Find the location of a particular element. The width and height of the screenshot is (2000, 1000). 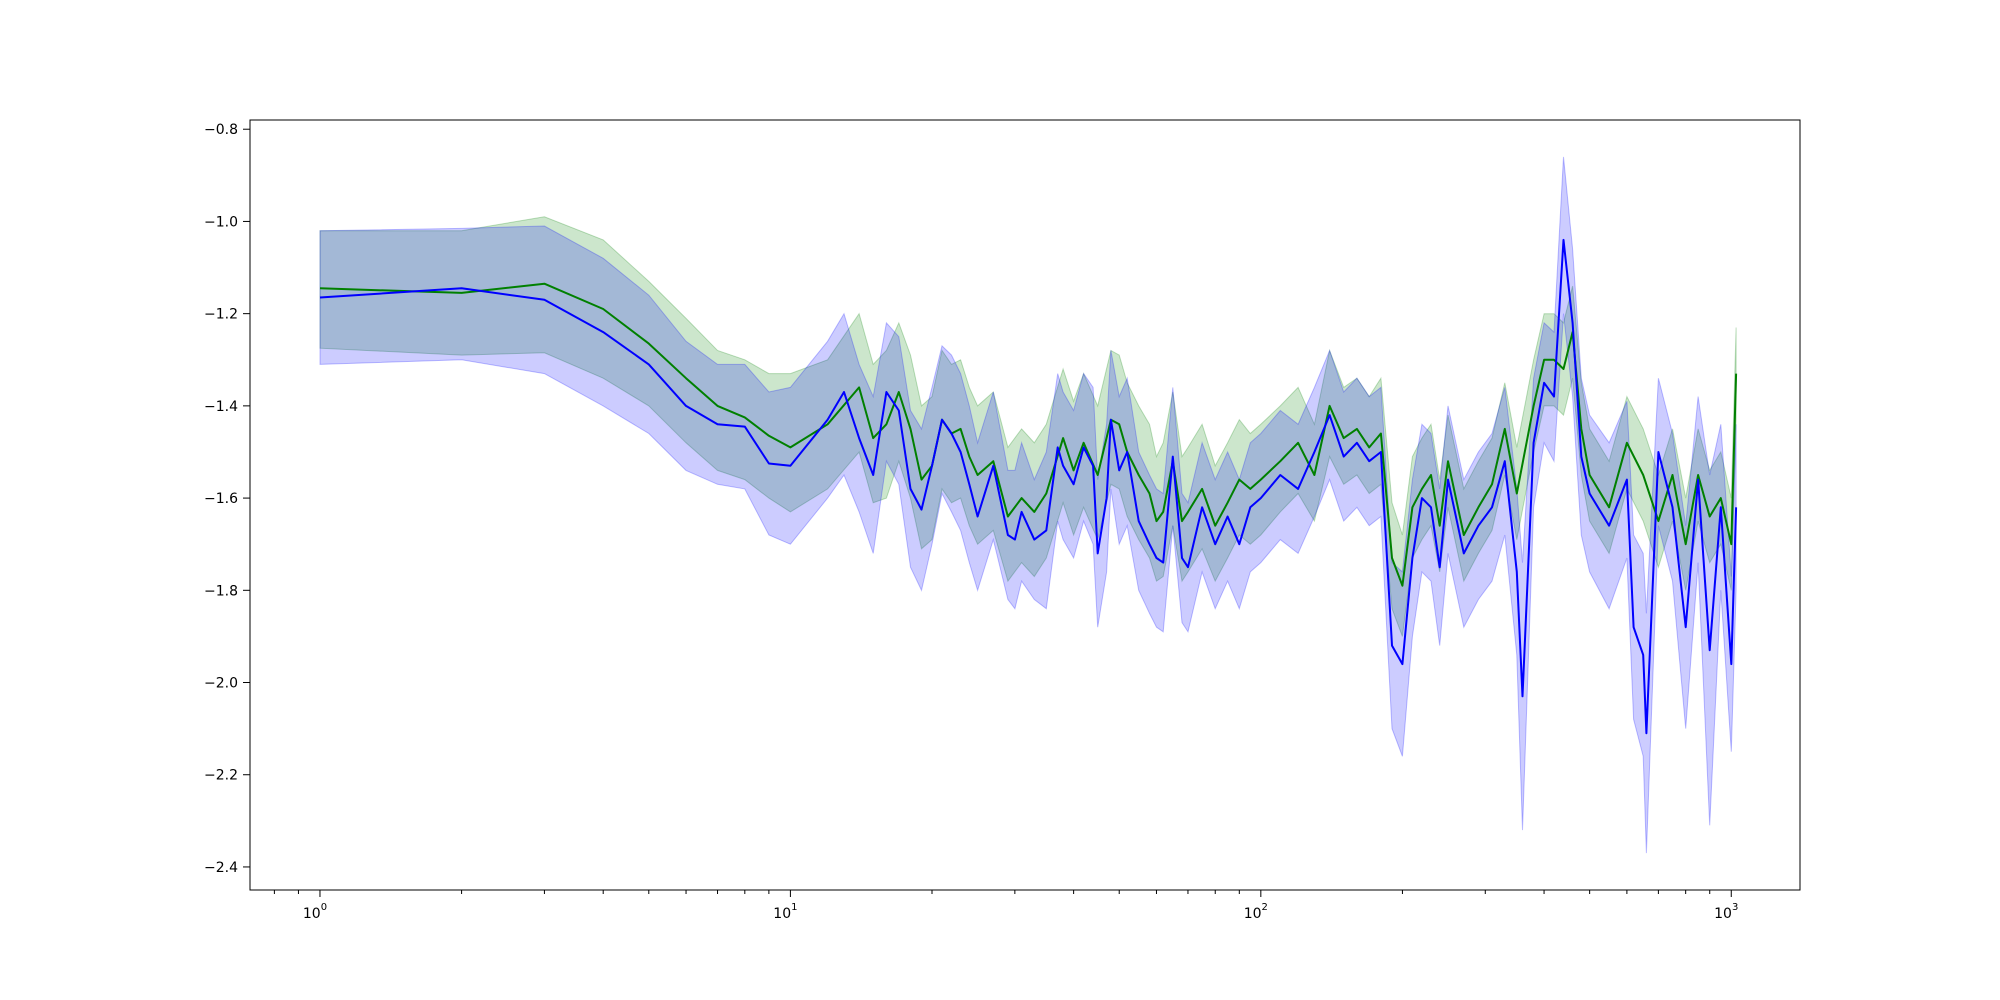

y-tick-label: −2.0 is located at coordinates (221, 684).